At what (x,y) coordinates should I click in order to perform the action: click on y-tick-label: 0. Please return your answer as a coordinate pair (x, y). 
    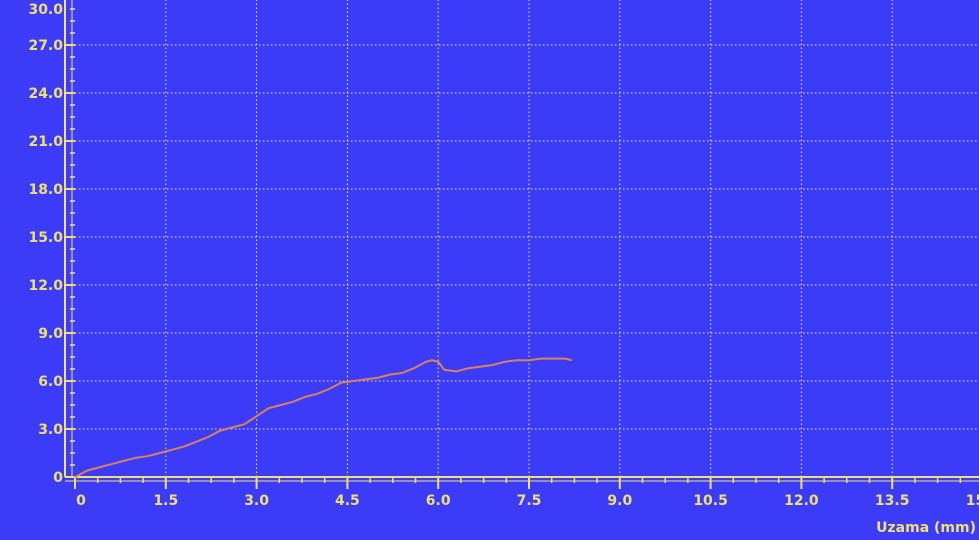
    Looking at the image, I should click on (58, 478).